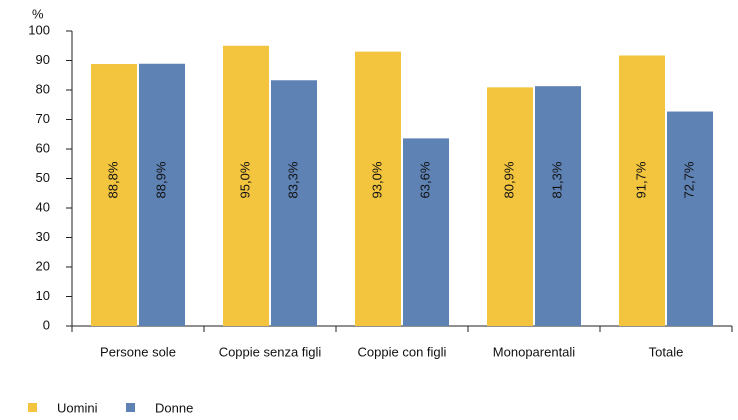 The height and width of the screenshot is (420, 738). Describe the element at coordinates (38, 13) in the screenshot. I see `y-axis-label: %` at that location.